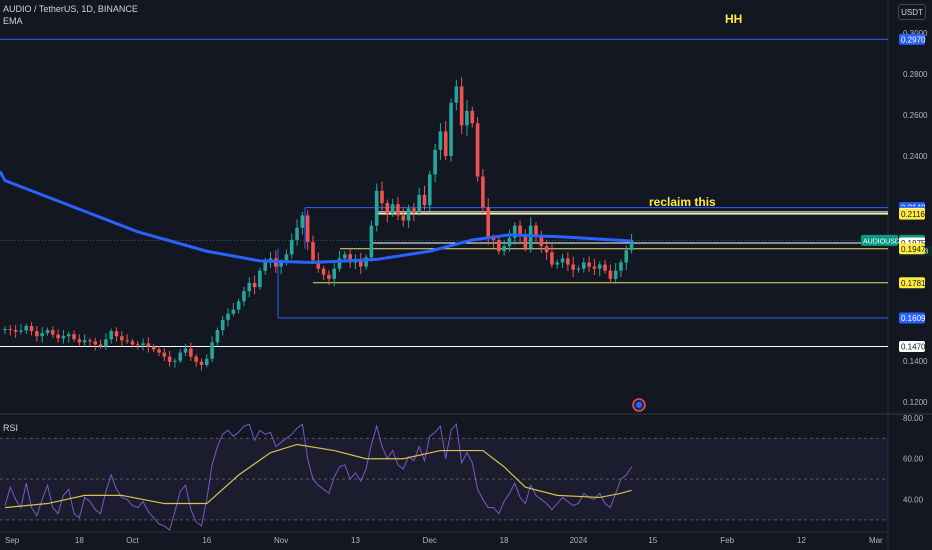 The image size is (932, 550). Describe the element at coordinates (639, 405) in the screenshot. I see `dividend-event-icon` at that location.